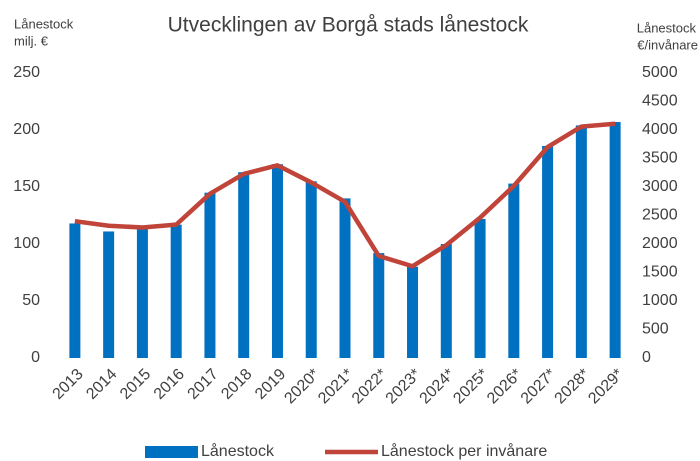 Image resolution: width=700 pixels, height=461 pixels. I want to click on x-tick-label: 2028*, so click(573, 387).